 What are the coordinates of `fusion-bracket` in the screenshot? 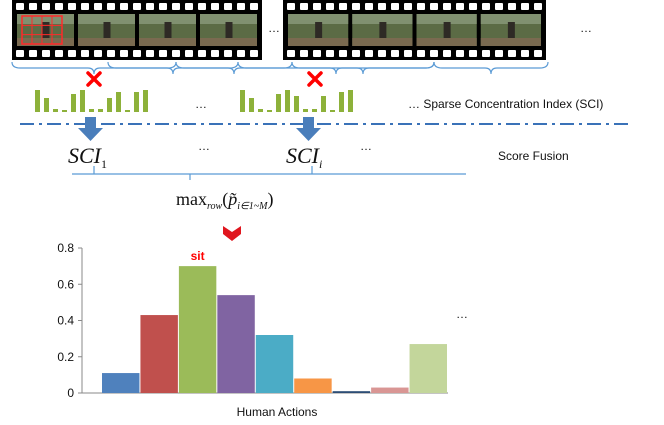 It's located at (269, 173).